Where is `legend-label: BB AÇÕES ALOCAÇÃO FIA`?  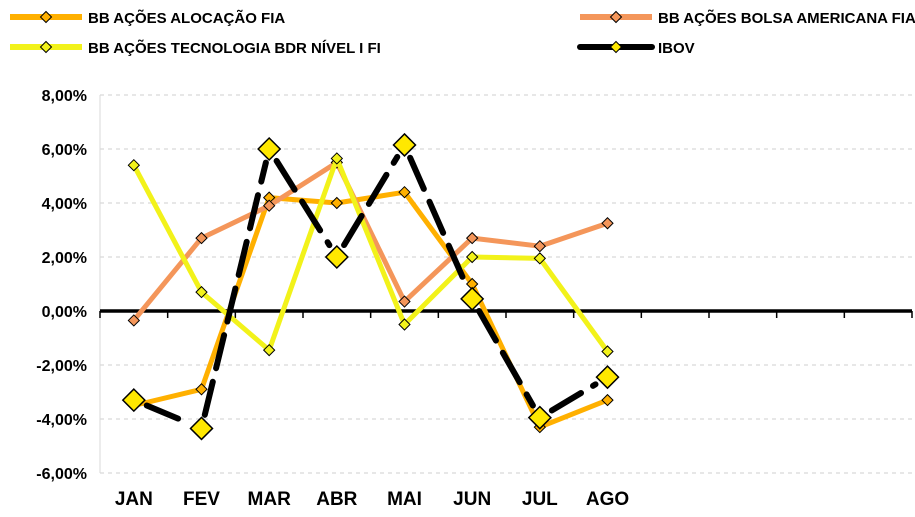 legend-label: BB AÇÕES ALOCAÇÃO FIA is located at coordinates (186, 18).